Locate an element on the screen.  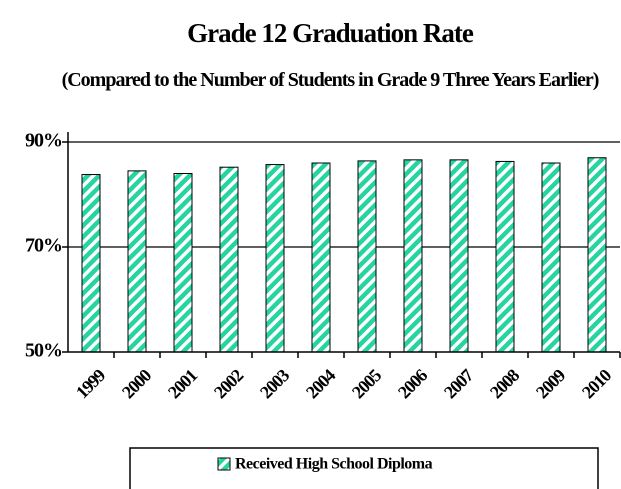
x-tick-label: 2003 is located at coordinates (274, 383).